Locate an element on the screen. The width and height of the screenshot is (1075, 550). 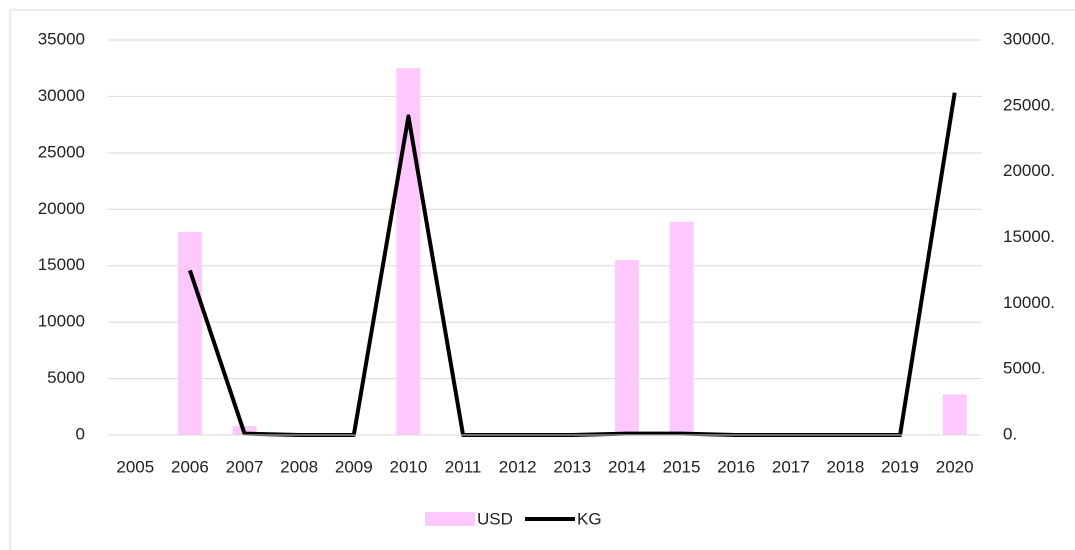
x-tick-label: 2009 is located at coordinates (354, 466).